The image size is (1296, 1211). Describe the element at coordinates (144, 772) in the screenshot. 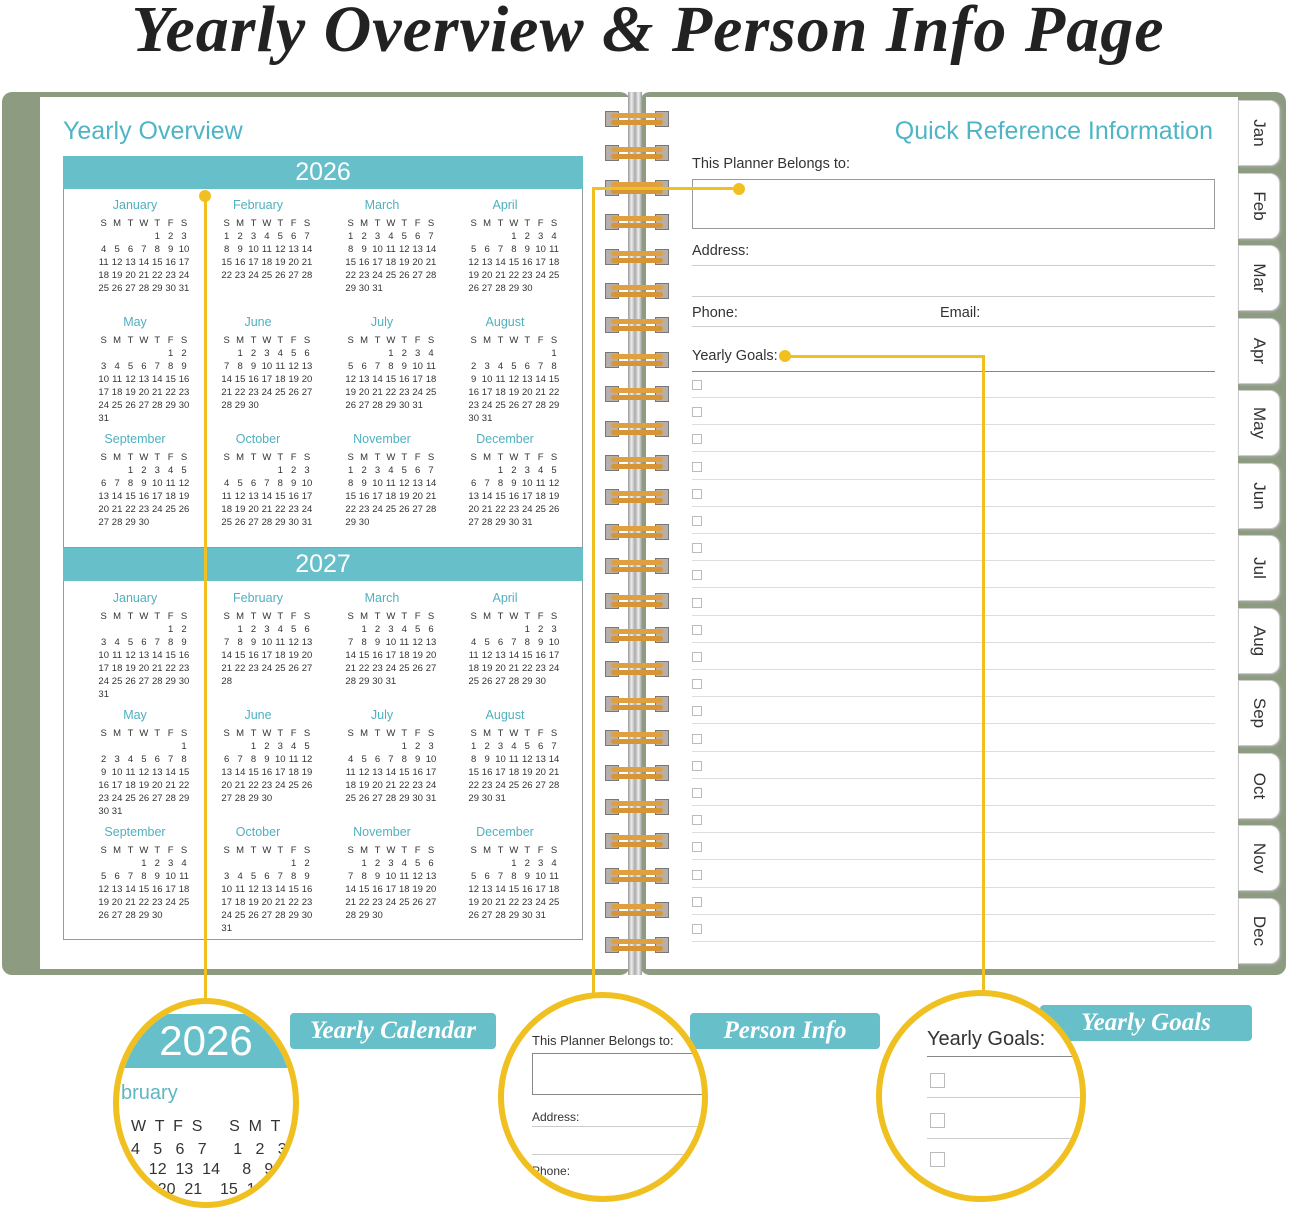

I see `day-cell: 12` at that location.